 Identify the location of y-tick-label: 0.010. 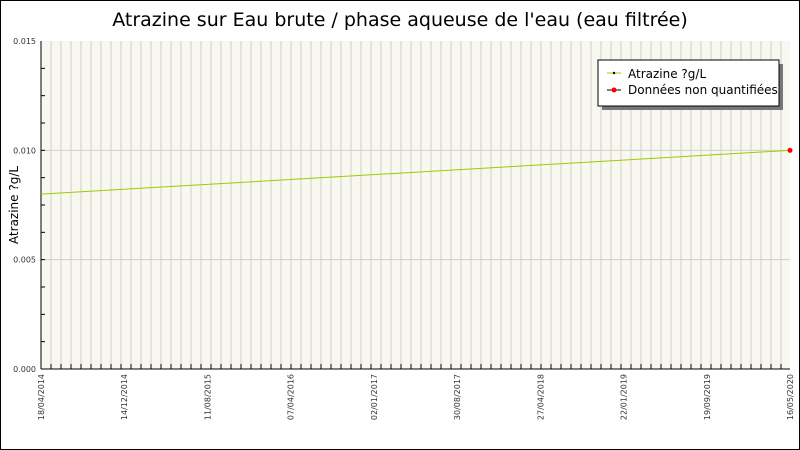
(24, 150).